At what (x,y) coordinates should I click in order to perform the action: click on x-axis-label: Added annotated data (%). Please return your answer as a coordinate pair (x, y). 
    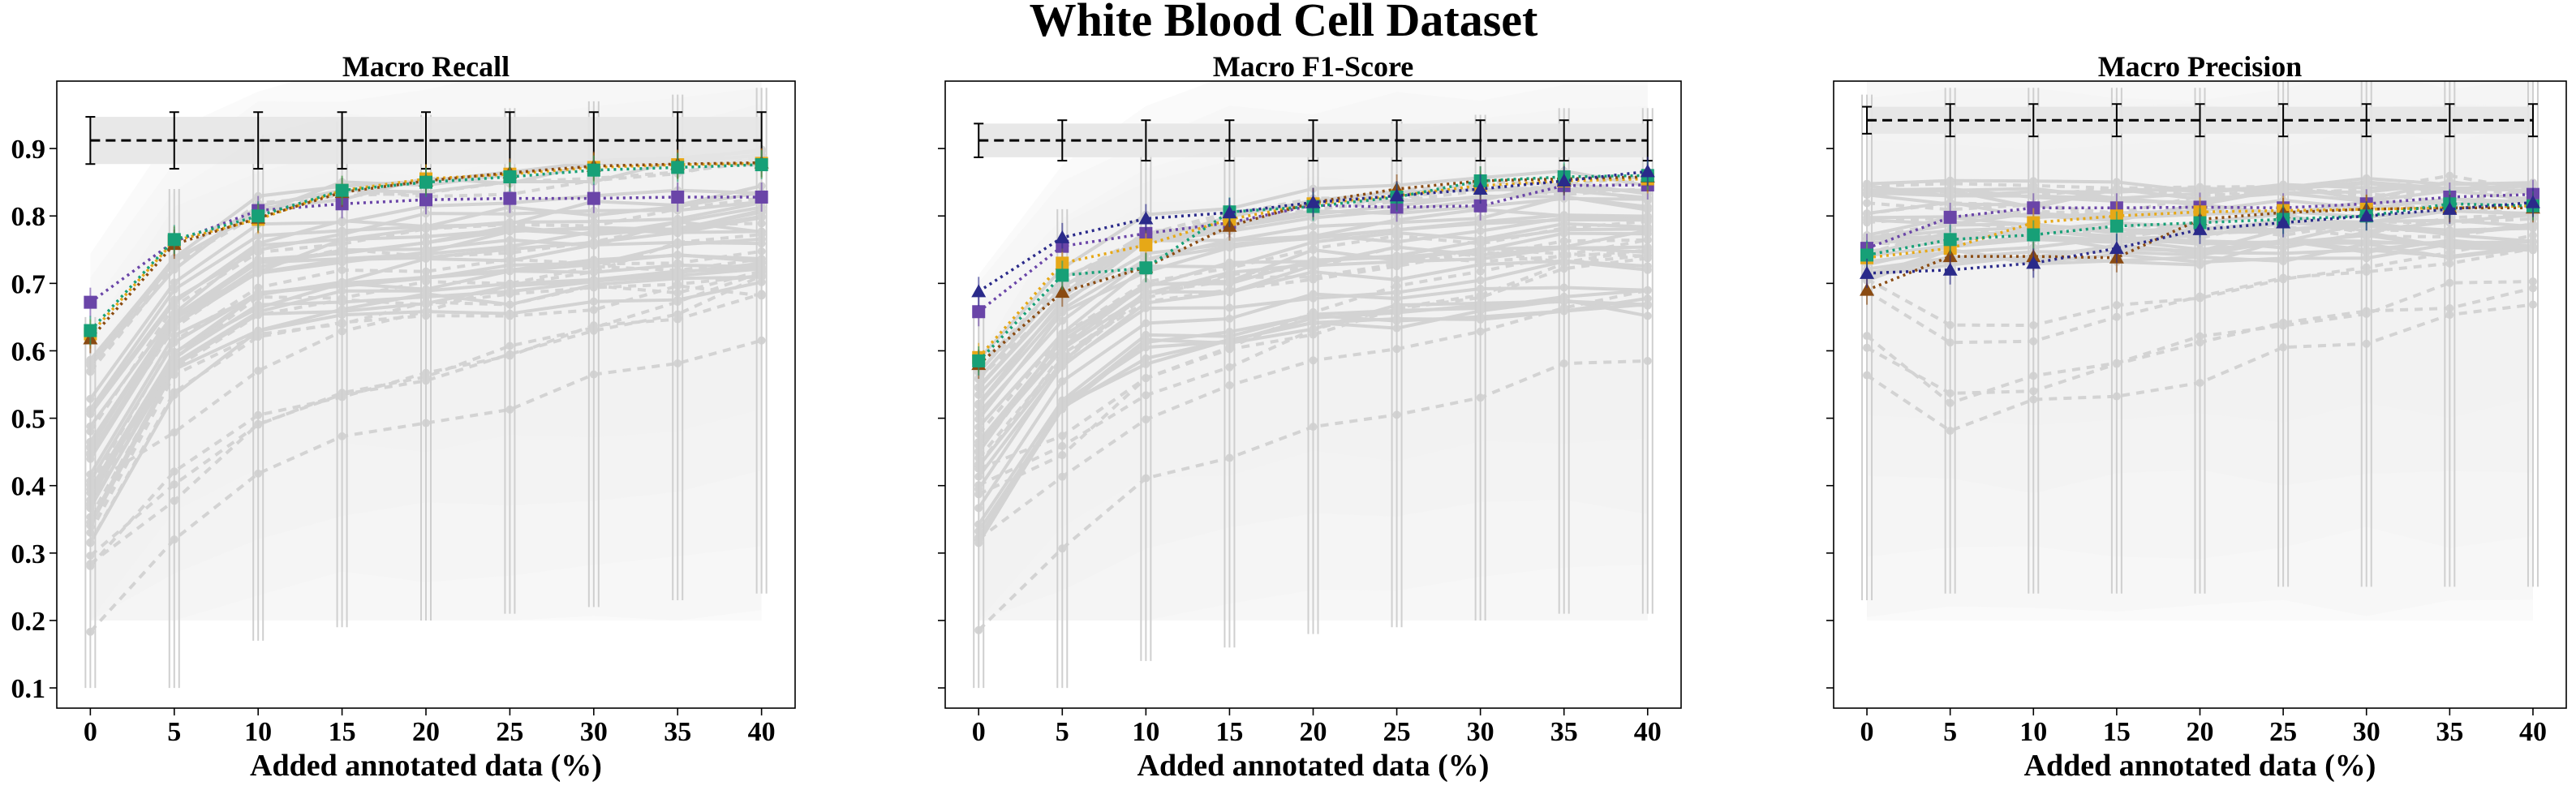
    Looking at the image, I should click on (2200, 766).